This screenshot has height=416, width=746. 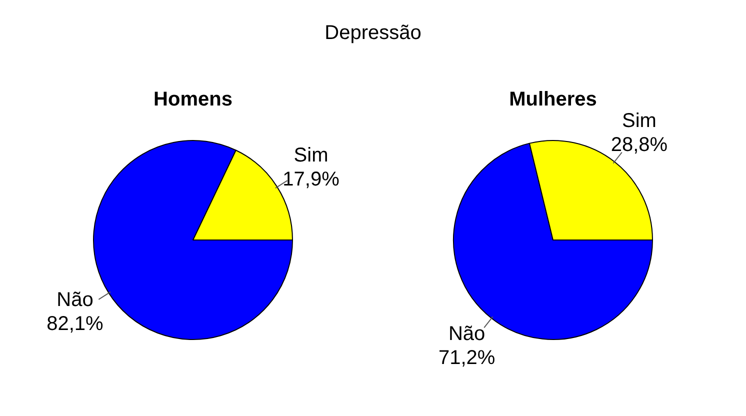 I want to click on text: Depressão, so click(x=373, y=33).